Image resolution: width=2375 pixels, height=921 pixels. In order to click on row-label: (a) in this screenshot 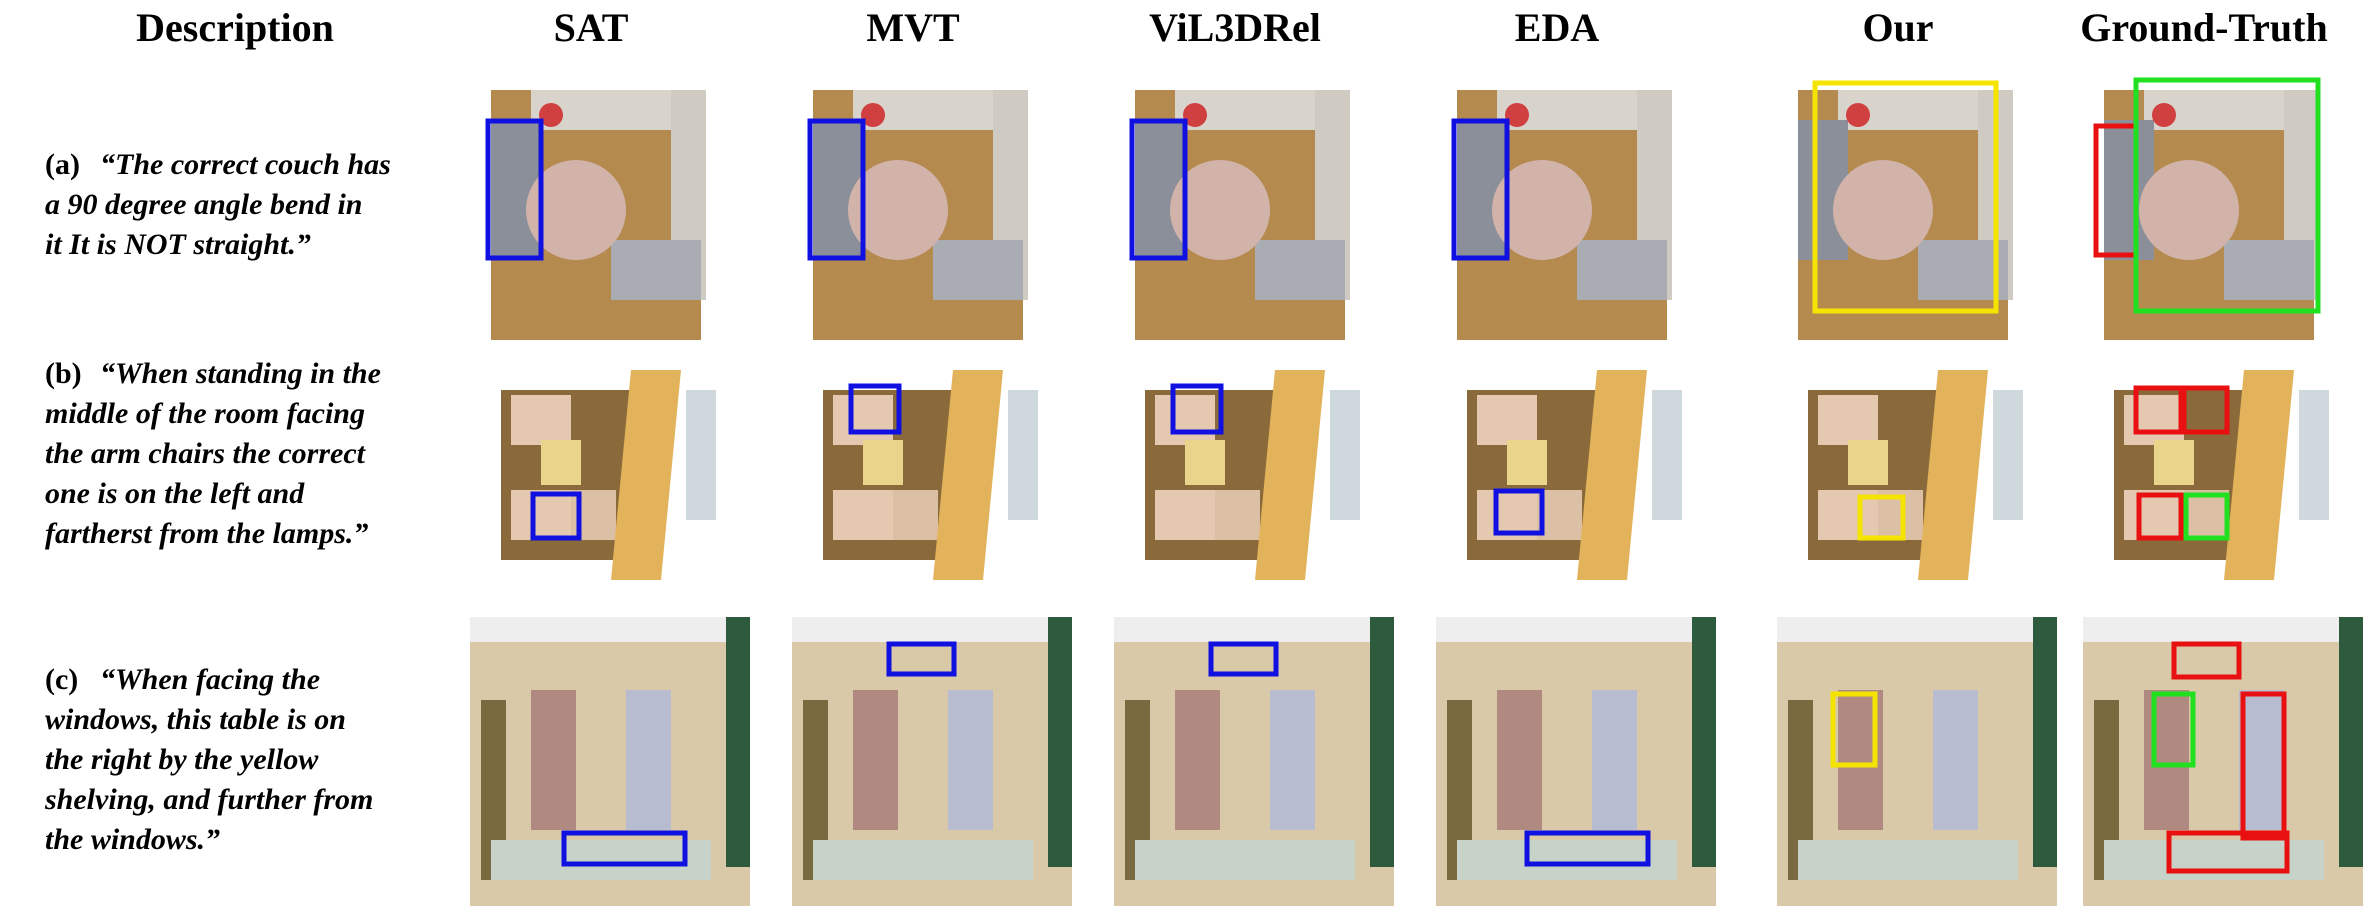, I will do `click(62, 164)`.